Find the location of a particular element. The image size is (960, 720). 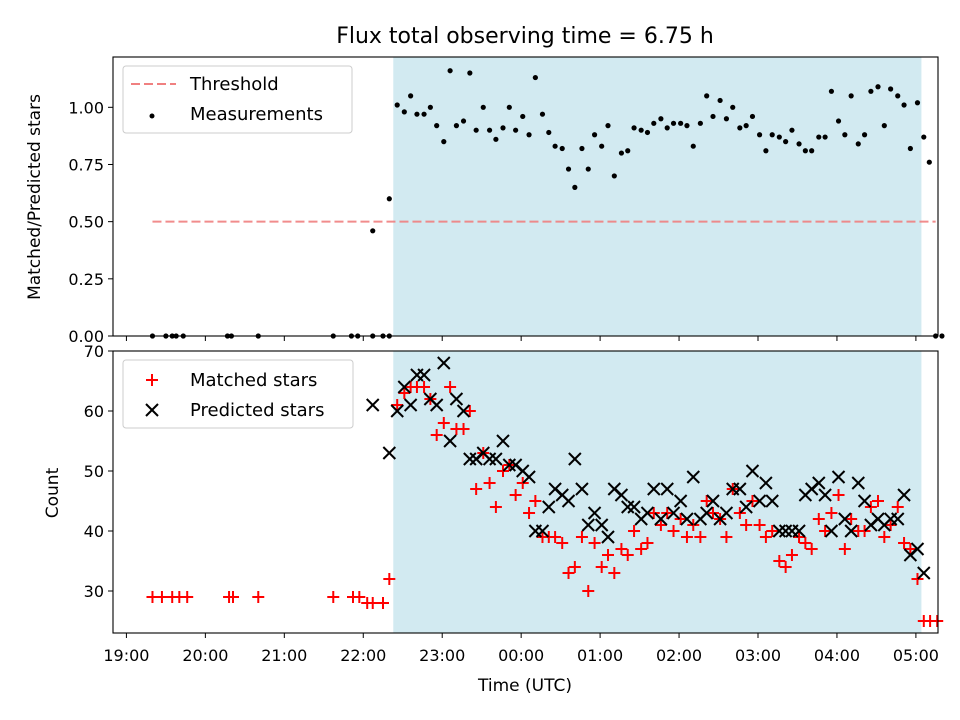

chart-title: Flux total observing time = 6.75 h is located at coordinates (525, 36).